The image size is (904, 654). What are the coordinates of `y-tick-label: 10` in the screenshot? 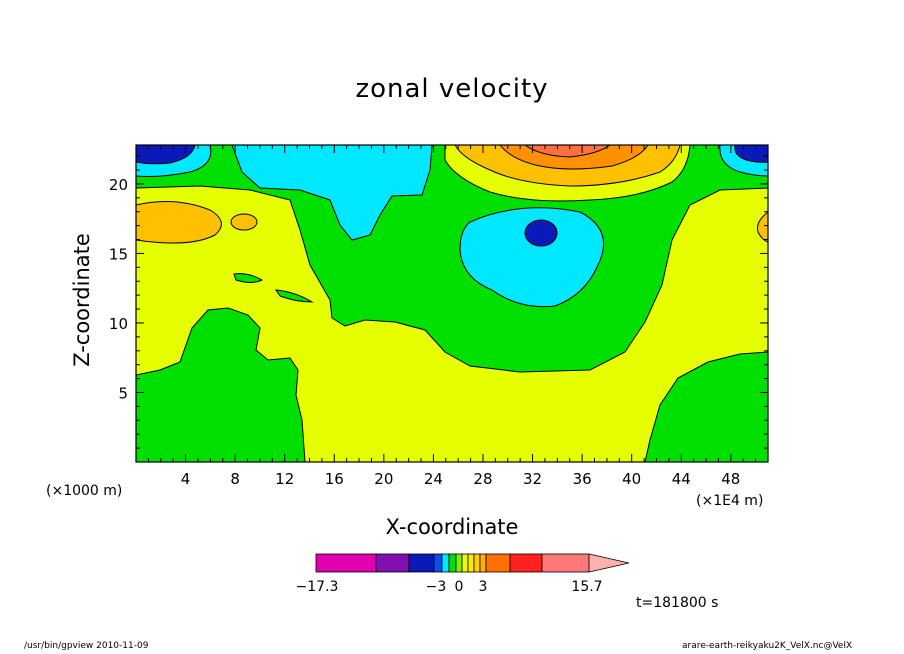 It's located at (118, 324).